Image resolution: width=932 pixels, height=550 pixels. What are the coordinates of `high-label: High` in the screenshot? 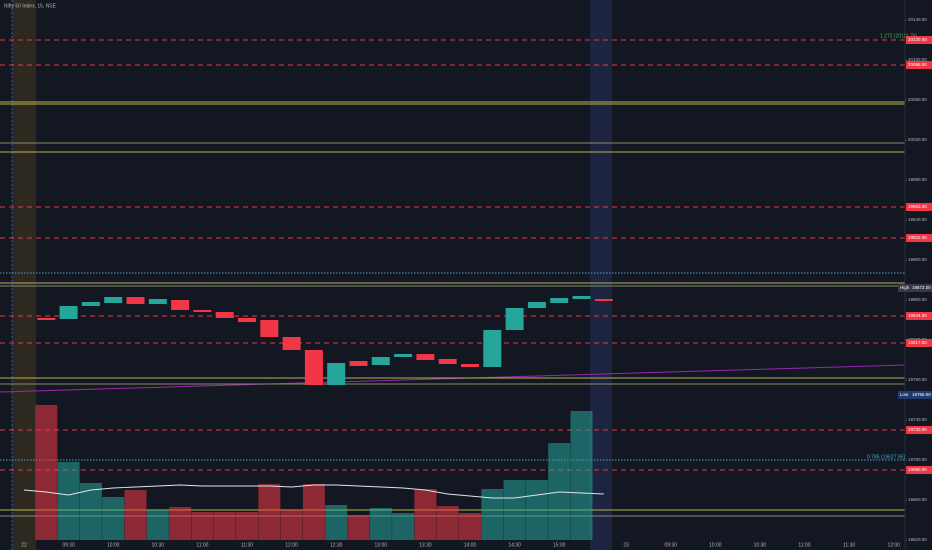 It's located at (905, 287).